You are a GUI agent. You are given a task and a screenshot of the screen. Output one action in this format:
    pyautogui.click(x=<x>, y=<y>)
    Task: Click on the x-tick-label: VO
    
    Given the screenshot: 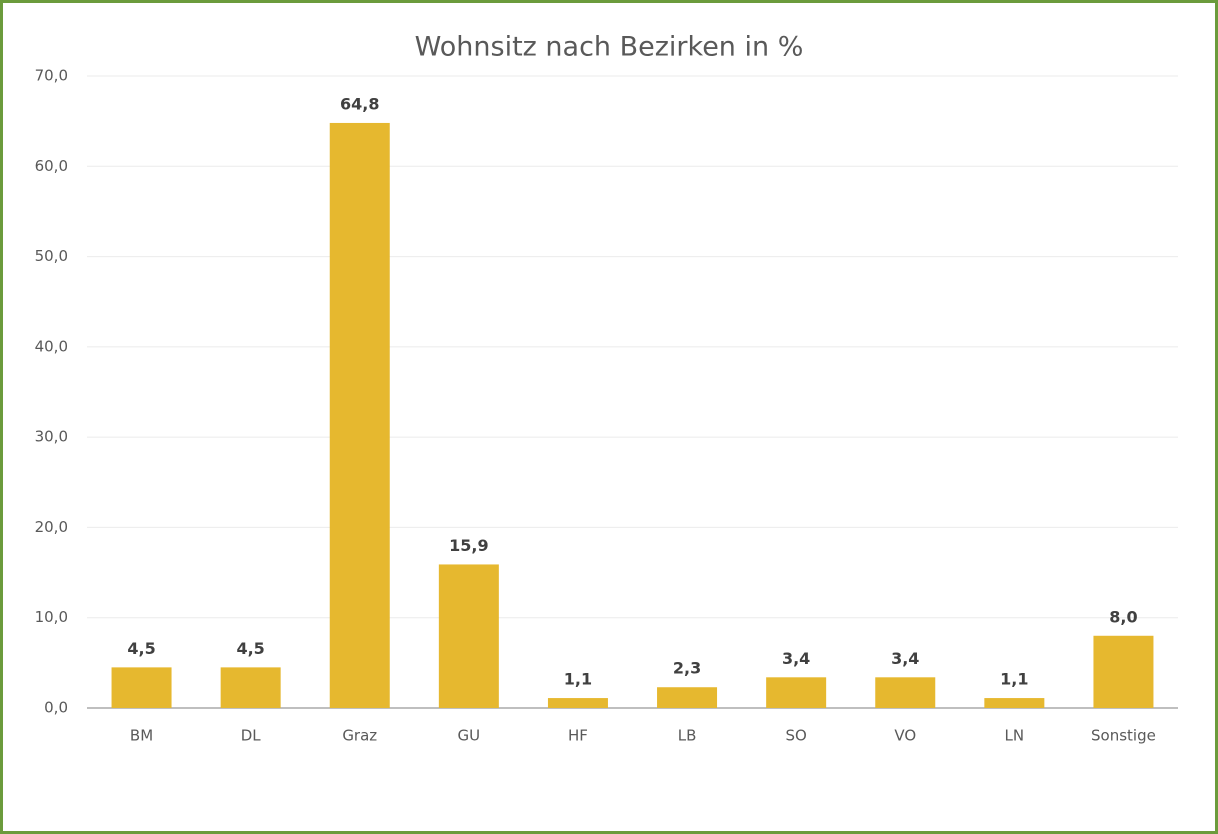 What is the action you would take?
    pyautogui.click(x=905, y=736)
    